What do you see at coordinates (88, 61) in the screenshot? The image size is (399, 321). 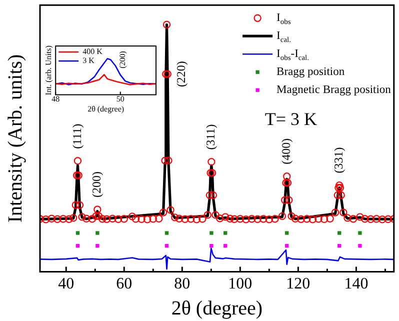 I see `legend-label: 3 K` at bounding box center [88, 61].